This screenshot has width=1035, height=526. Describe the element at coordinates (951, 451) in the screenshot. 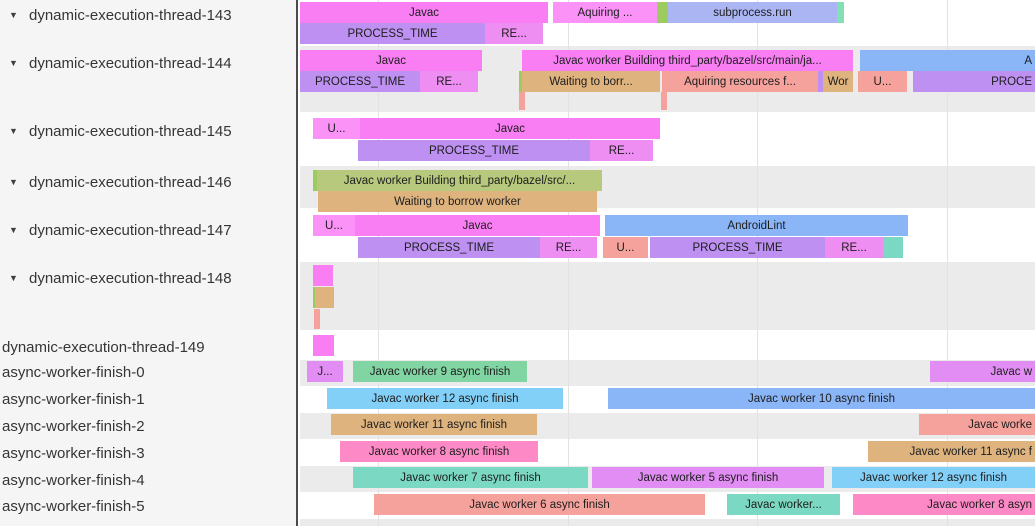

I see `trace-slice: Javac worker 11 async f` at that location.